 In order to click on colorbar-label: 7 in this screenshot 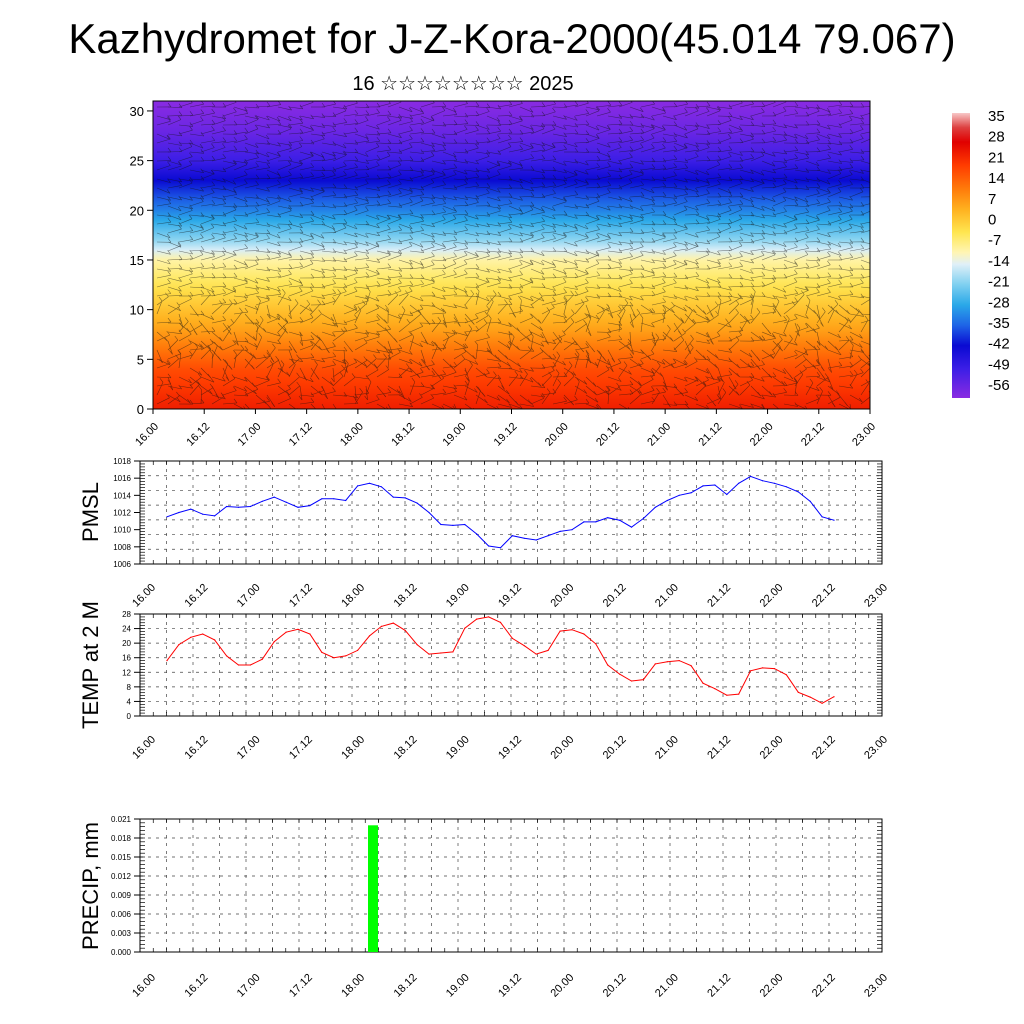, I will do `click(992, 199)`.